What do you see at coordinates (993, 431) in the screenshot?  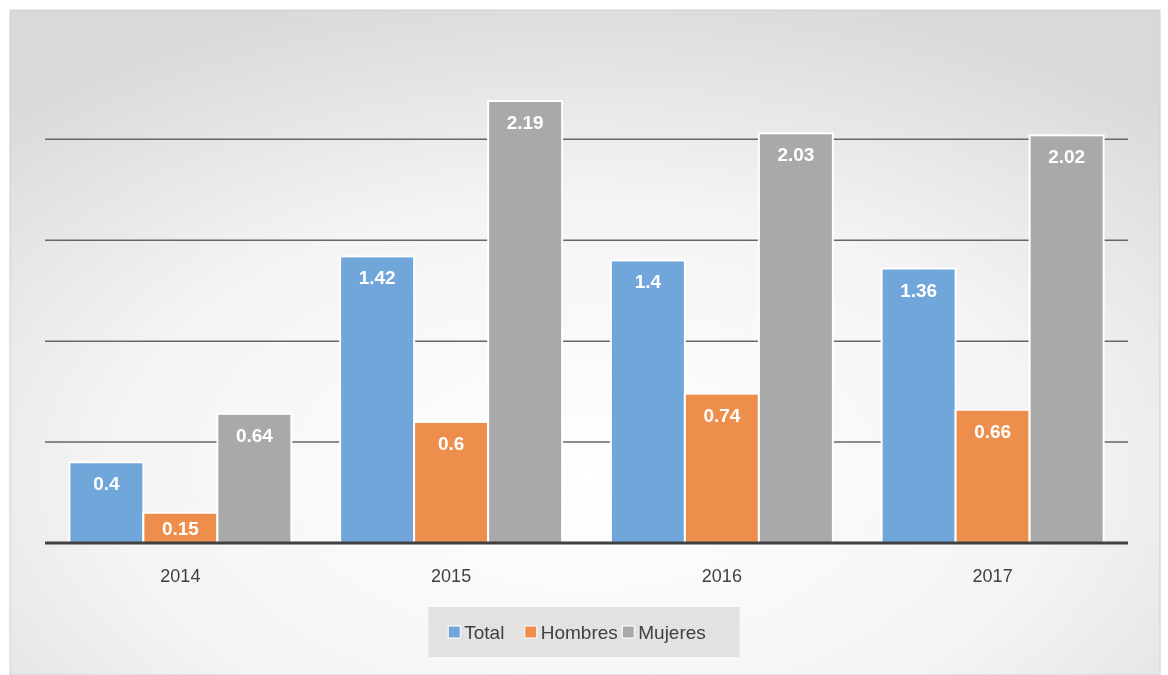 I see `data-label: 0.66` at bounding box center [993, 431].